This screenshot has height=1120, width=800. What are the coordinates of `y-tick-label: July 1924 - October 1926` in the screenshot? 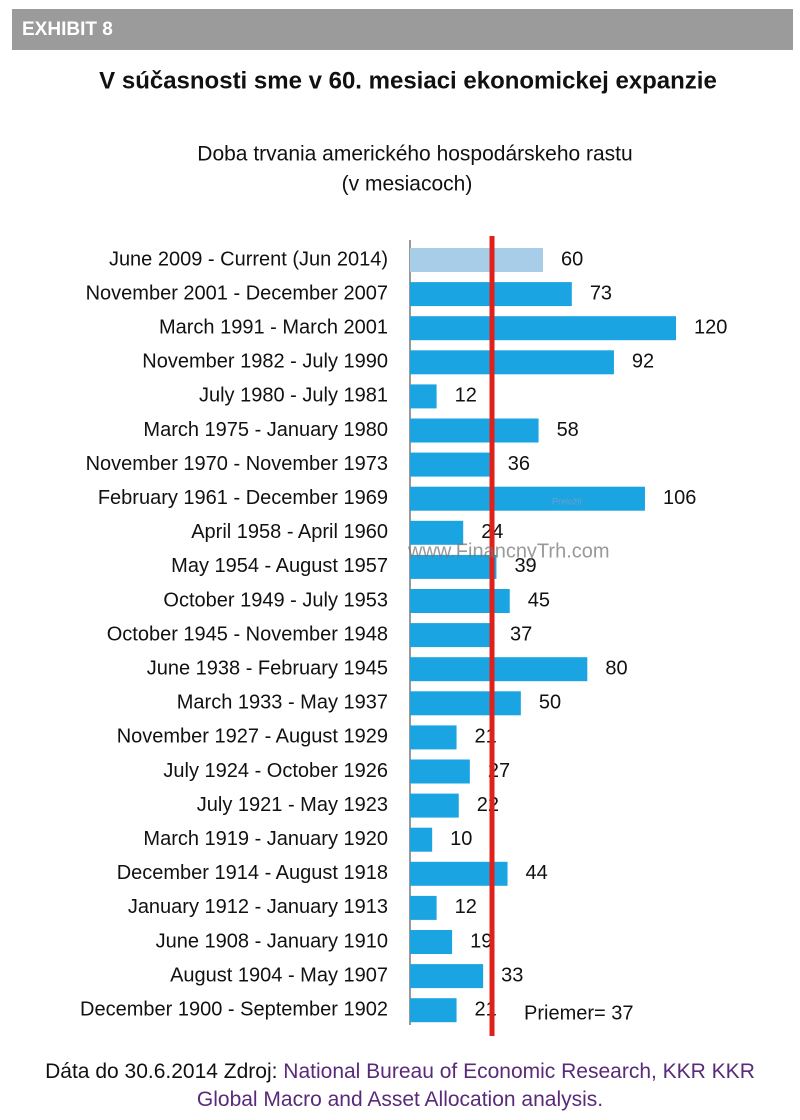 It's located at (275, 771).